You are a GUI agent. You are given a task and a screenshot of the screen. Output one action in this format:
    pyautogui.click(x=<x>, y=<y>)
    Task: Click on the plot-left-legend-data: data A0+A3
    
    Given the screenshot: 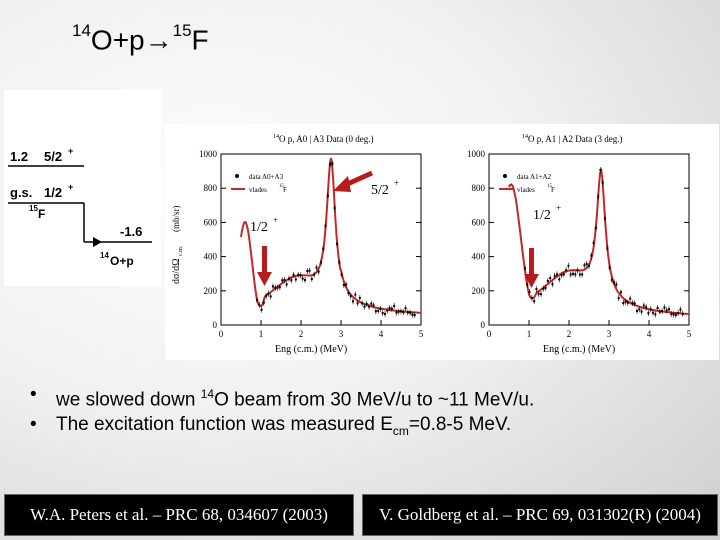 What is the action you would take?
    pyautogui.click(x=266, y=177)
    